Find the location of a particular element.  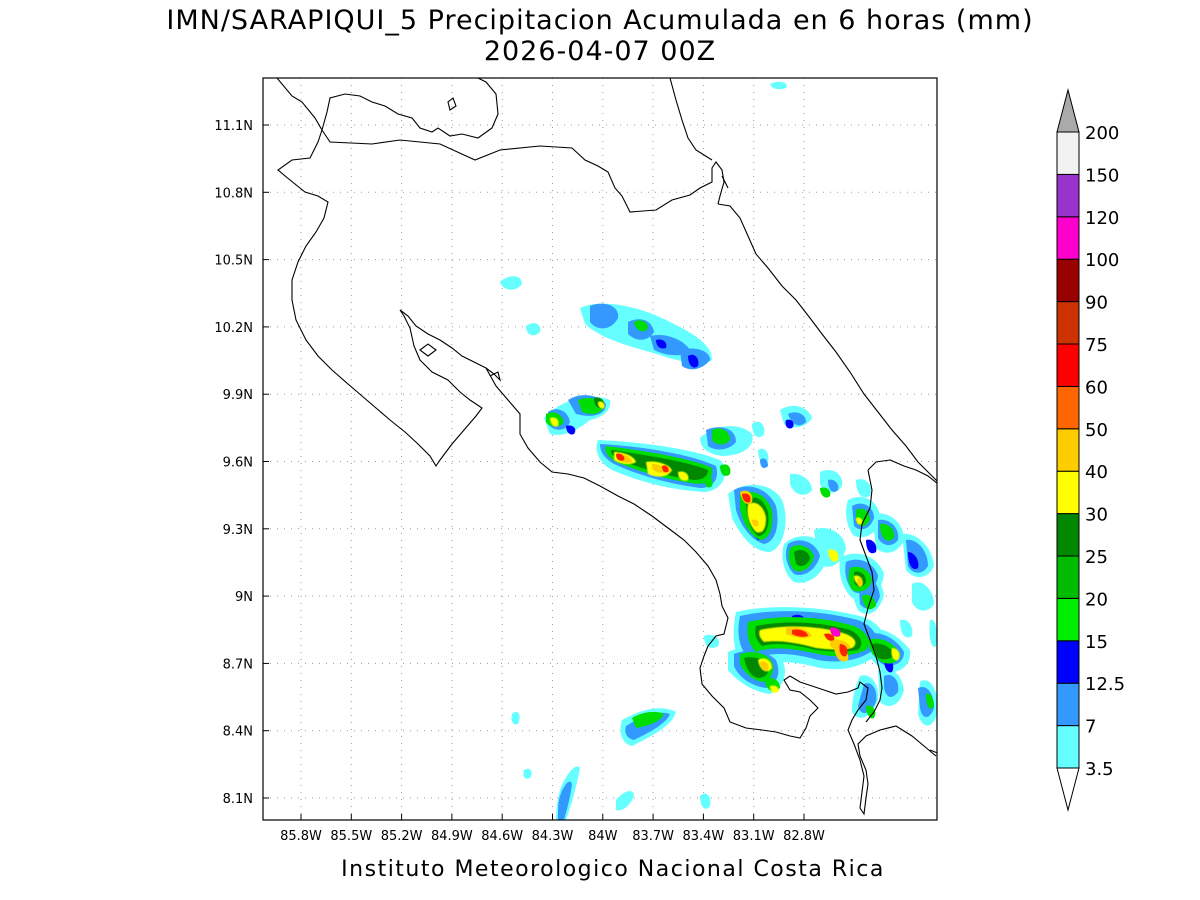

map-title-line2: 2026-04-07 00Z is located at coordinates (600, 51).